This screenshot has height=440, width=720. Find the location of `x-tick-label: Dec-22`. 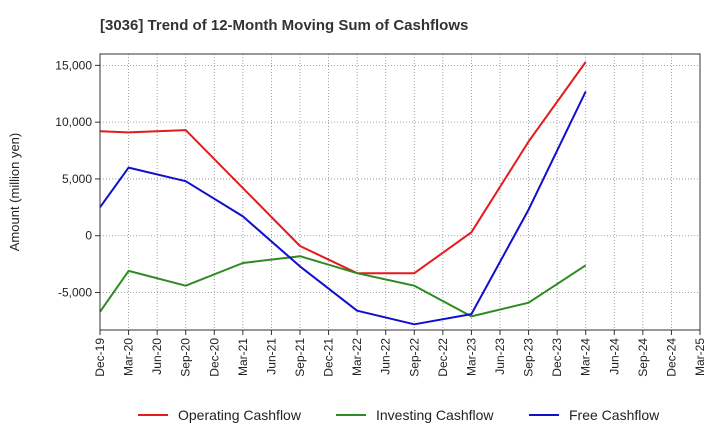

x-tick-label: Dec-22 is located at coordinates (443, 357).